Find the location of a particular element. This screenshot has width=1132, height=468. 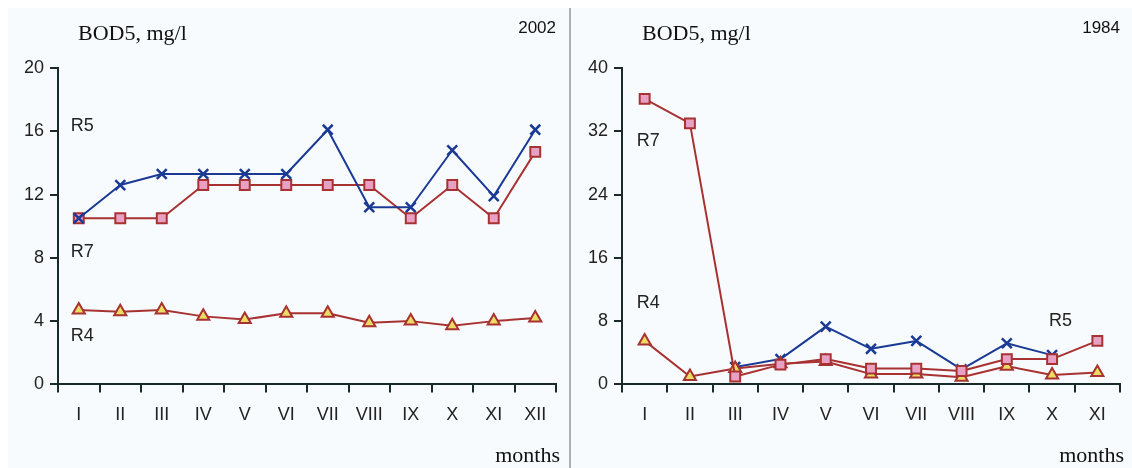

y-tick-label: 24 is located at coordinates (598, 193).